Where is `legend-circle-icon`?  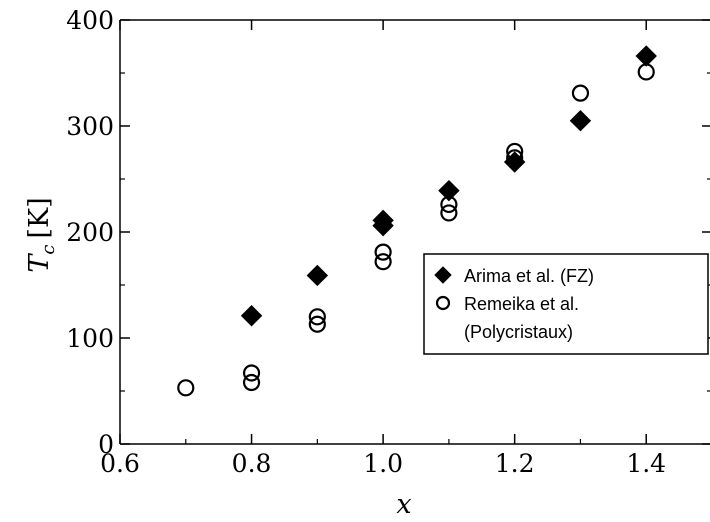
legend-circle-icon is located at coordinates (443, 303).